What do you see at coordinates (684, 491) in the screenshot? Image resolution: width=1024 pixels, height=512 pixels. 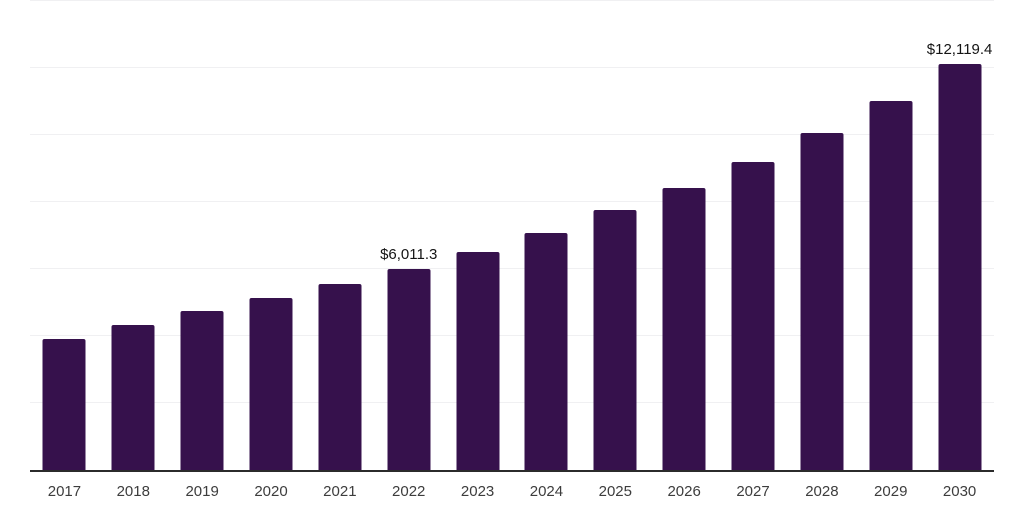 I see `x-tick-2026: 2026` at bounding box center [684, 491].